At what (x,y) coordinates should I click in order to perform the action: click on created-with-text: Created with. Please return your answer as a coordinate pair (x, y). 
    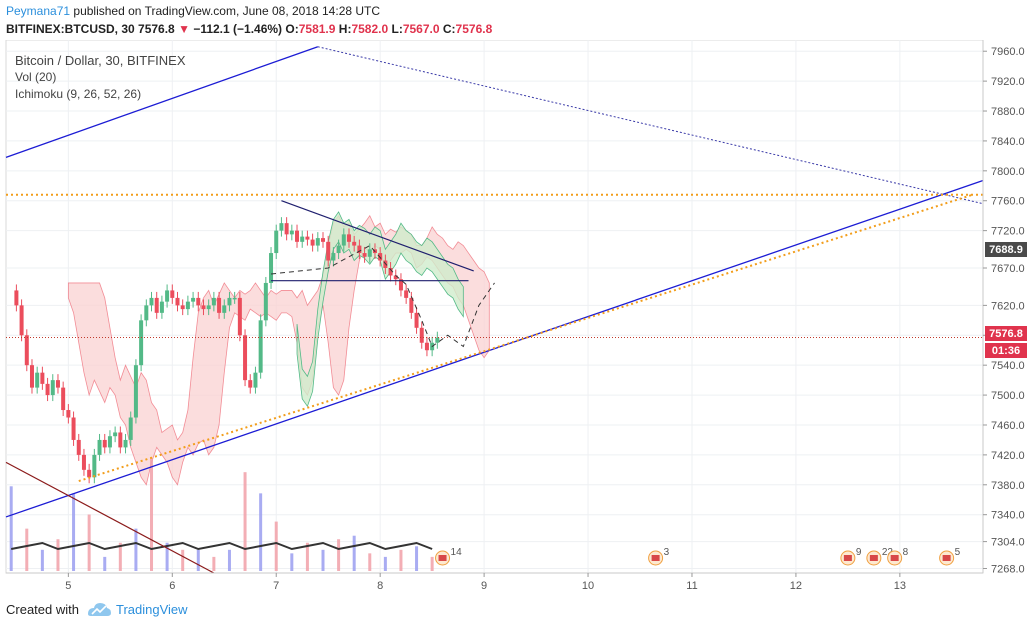
    Looking at the image, I should click on (42, 609).